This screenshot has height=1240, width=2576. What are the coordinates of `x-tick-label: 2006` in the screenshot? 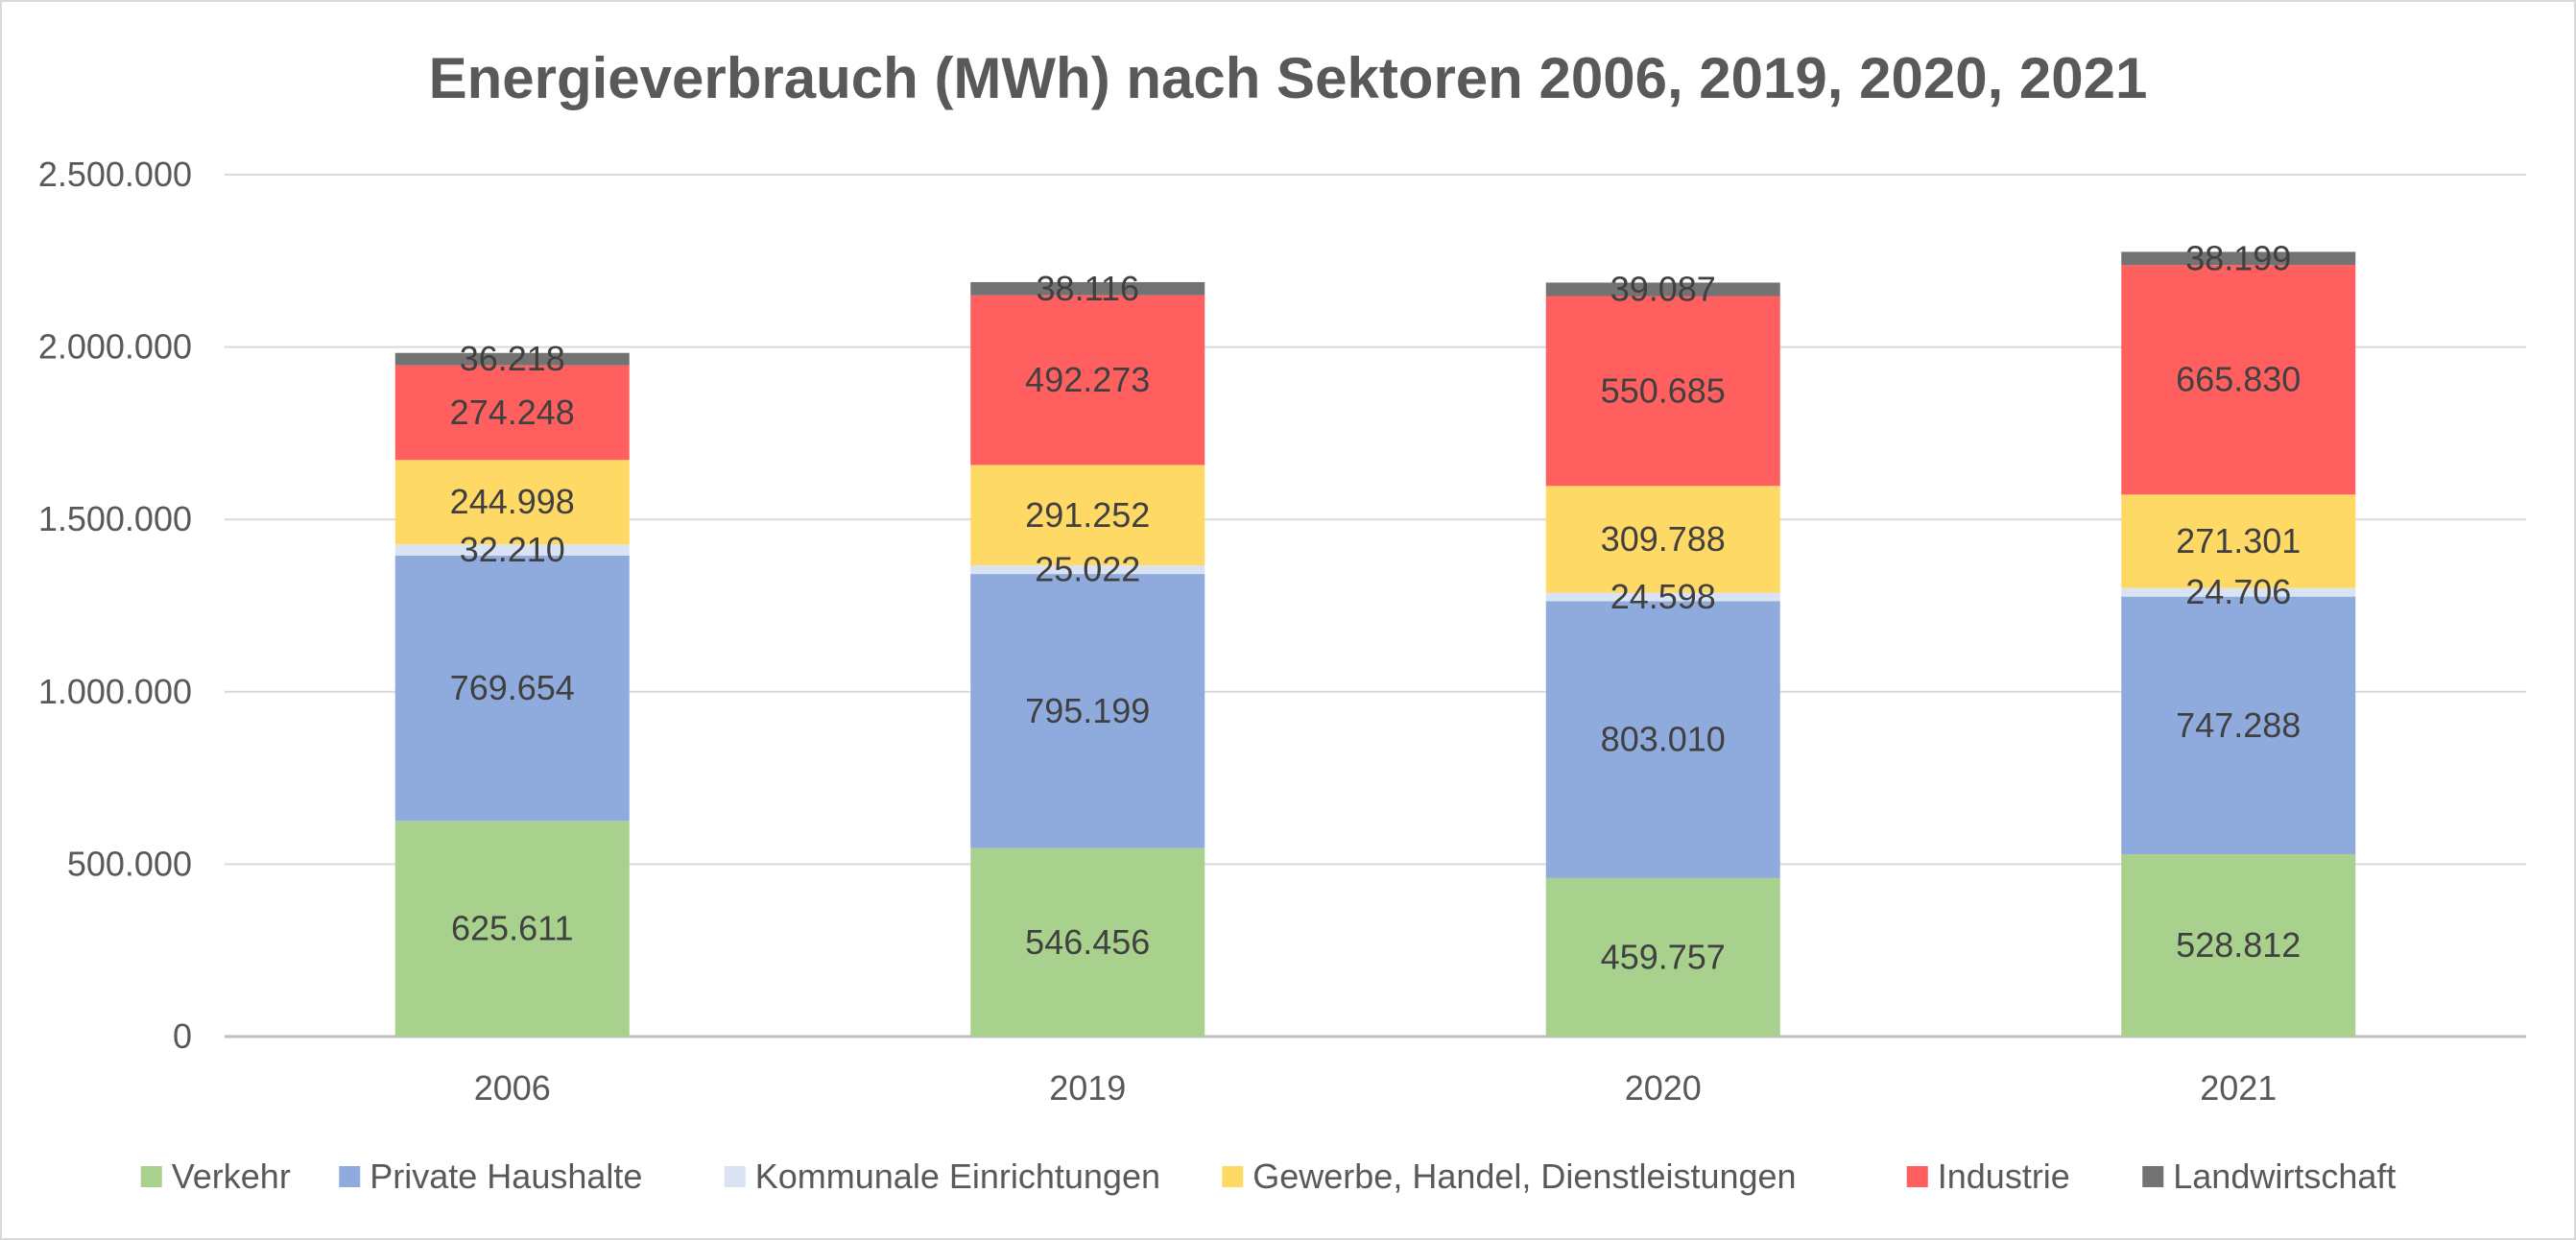 It's located at (512, 1088).